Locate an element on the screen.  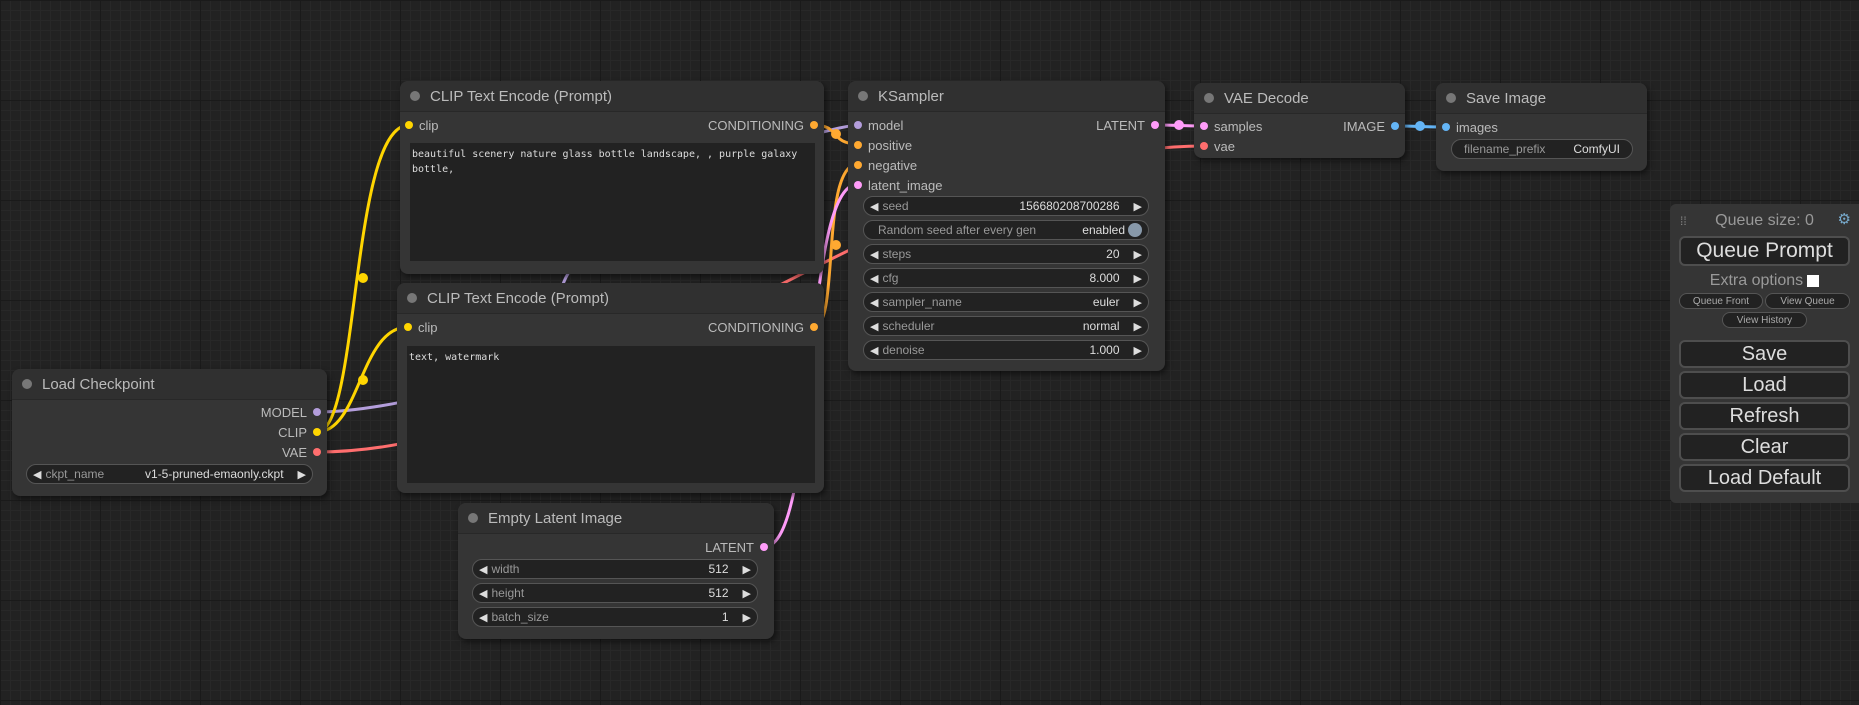
load-default-button: Load Default is located at coordinates (1764, 478).